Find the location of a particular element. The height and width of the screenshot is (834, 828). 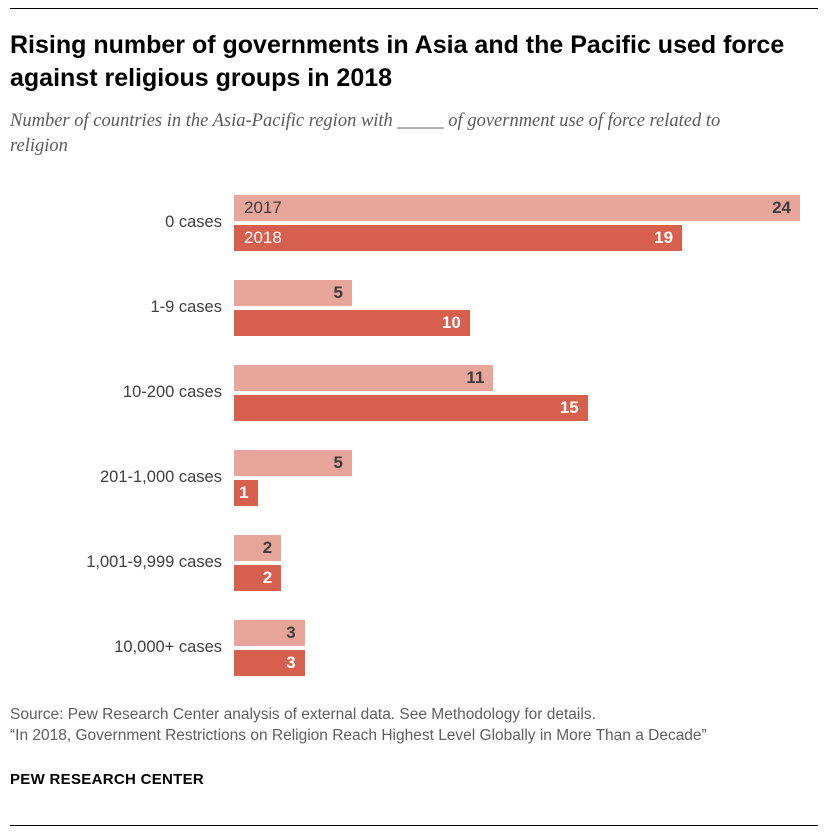

bar-value: 19 is located at coordinates (664, 237).